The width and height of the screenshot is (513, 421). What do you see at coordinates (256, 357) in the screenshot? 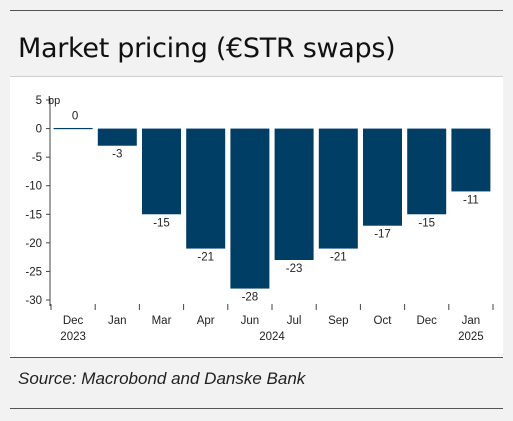
I see `source-divider` at bounding box center [256, 357].